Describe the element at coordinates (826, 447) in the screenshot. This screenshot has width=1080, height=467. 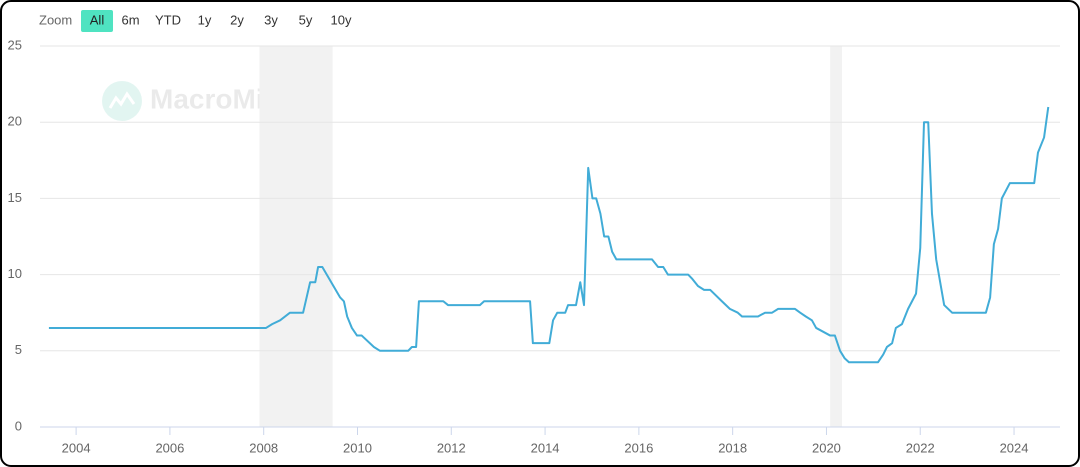
I see `x-tick-label: 2020` at that location.